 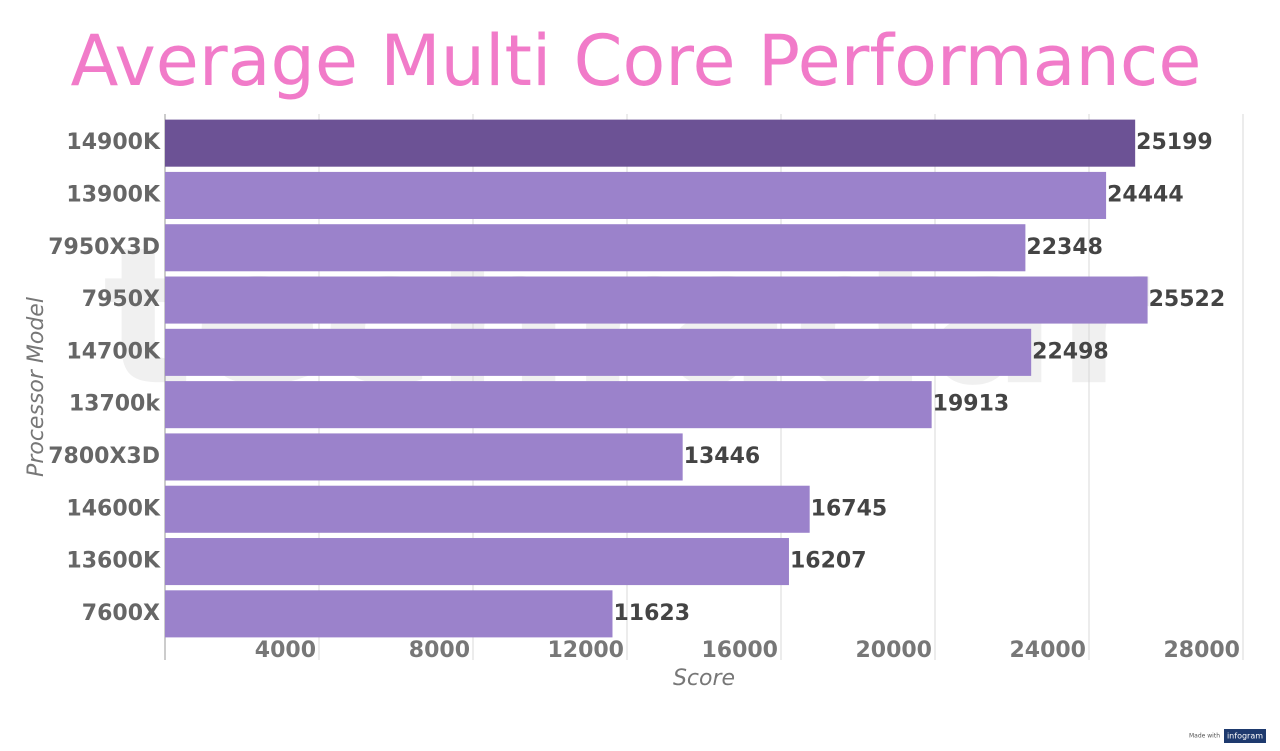 What do you see at coordinates (1174, 142) in the screenshot?
I see `value-label: 25199` at bounding box center [1174, 142].